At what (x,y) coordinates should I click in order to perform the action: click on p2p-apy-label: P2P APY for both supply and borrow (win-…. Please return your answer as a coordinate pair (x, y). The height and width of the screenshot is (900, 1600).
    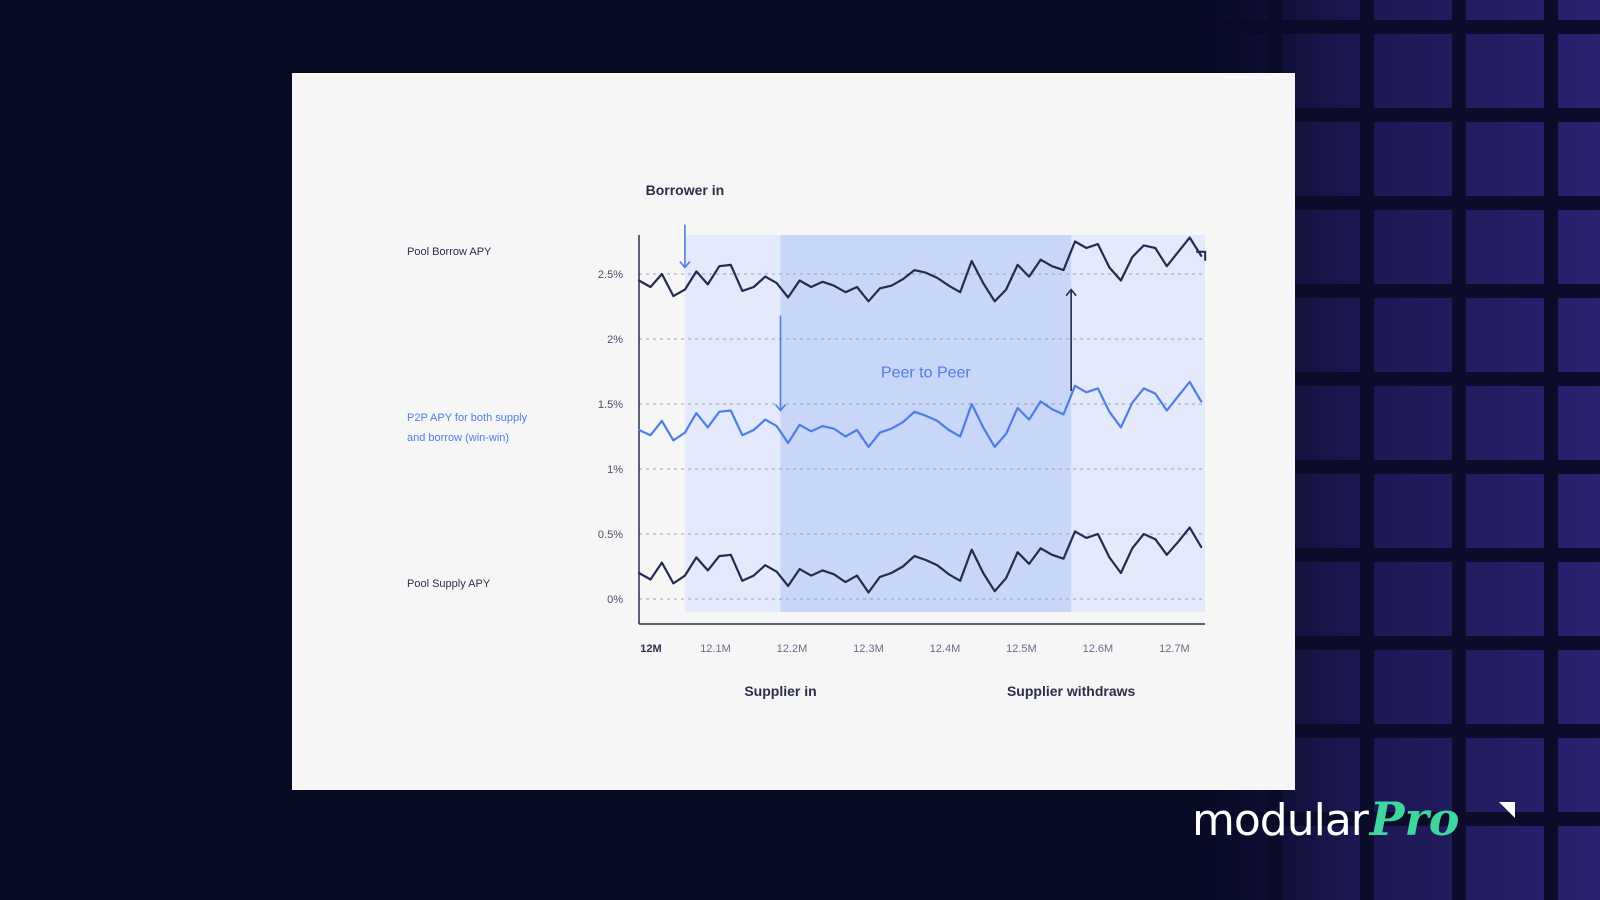
    Looking at the image, I should click on (492, 428).